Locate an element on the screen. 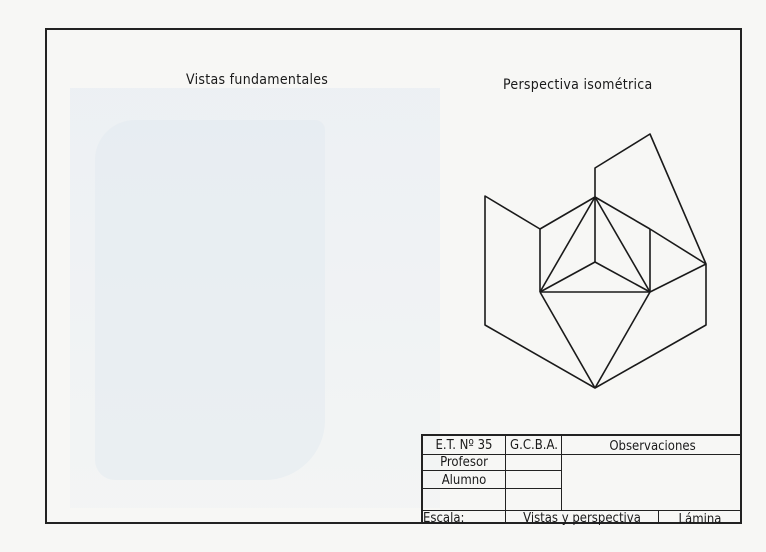  teacher-label: Profesor is located at coordinates (464, 462).